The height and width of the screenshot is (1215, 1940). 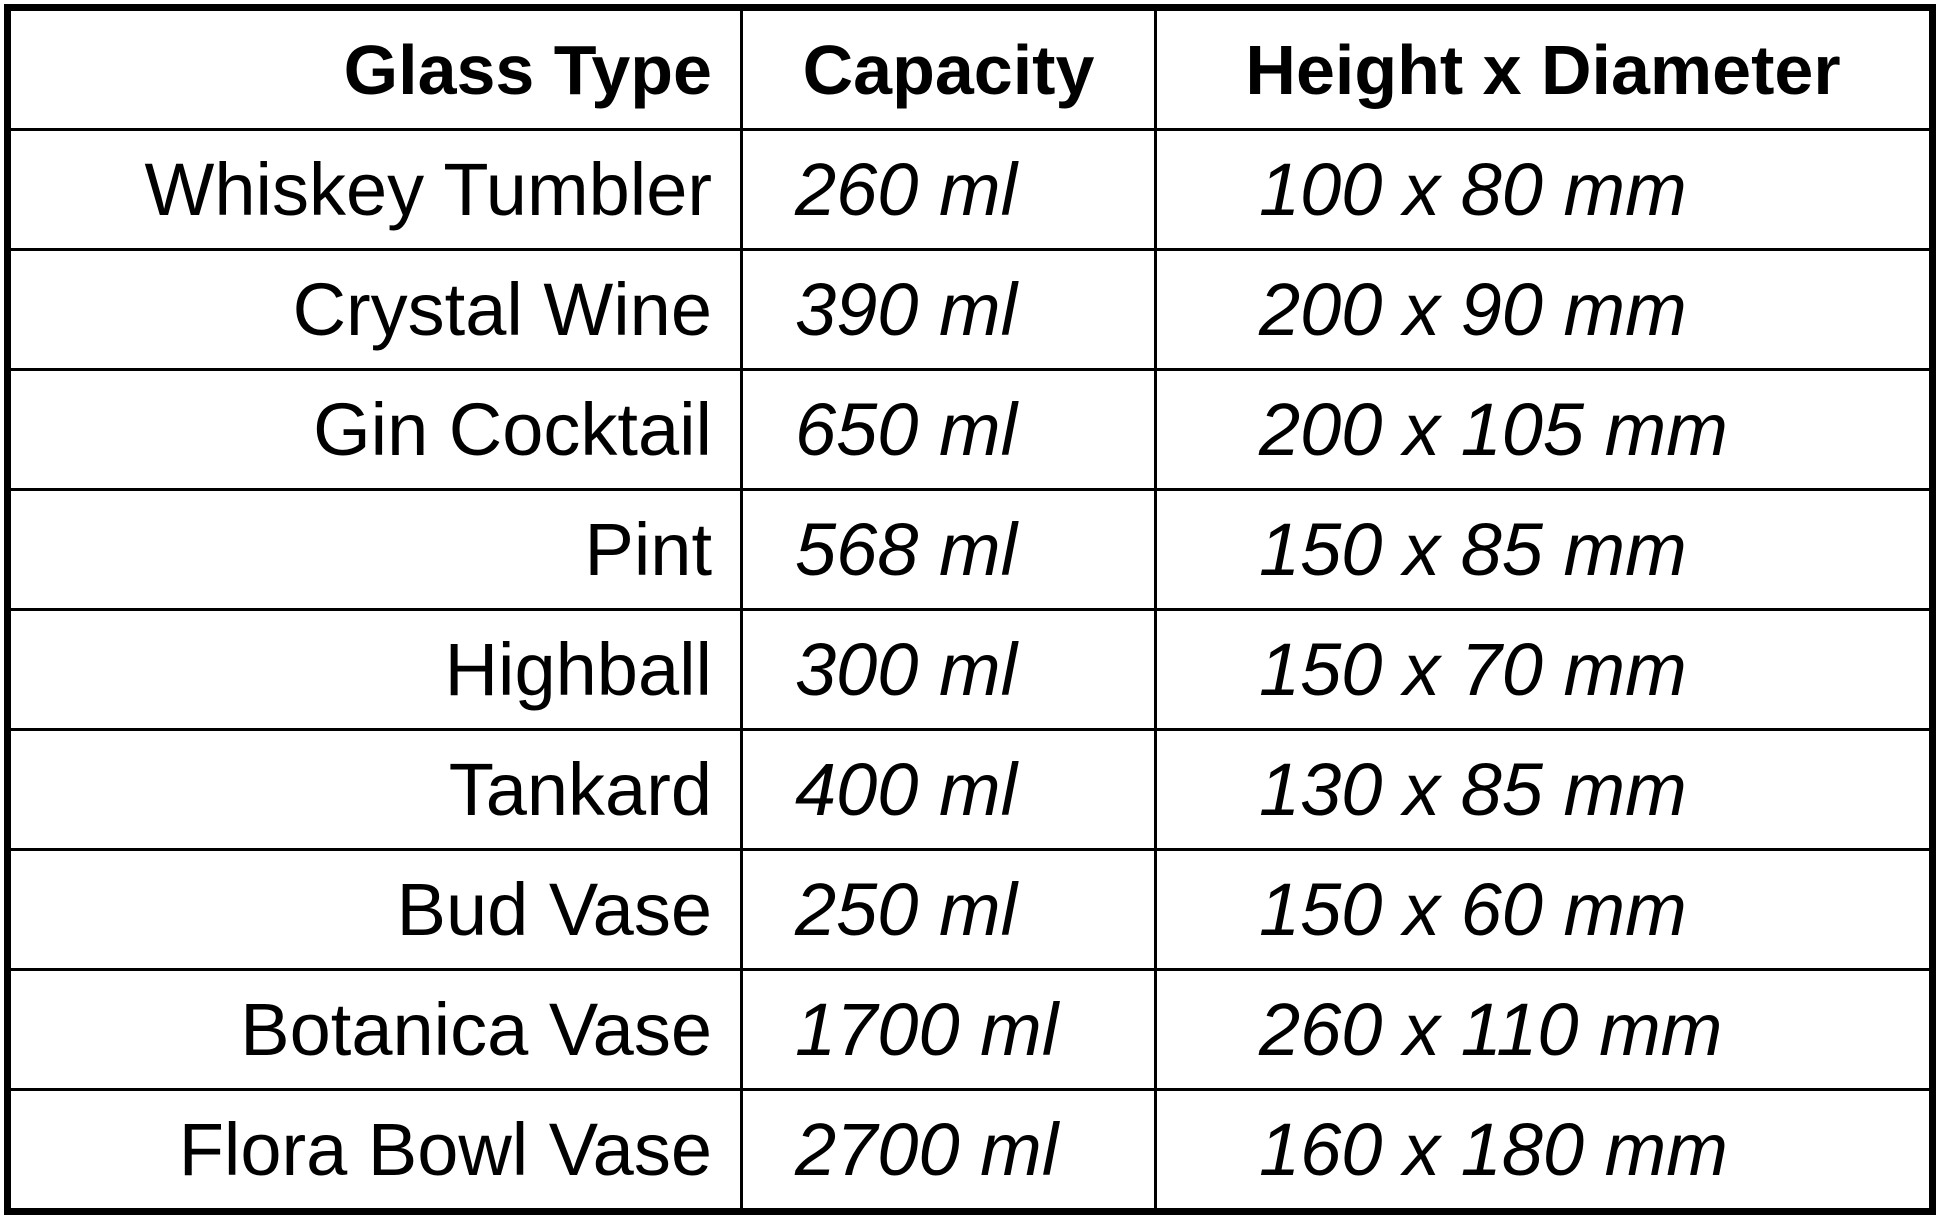 What do you see at coordinates (948, 429) in the screenshot?
I see `capacity-cell: 650 ml` at bounding box center [948, 429].